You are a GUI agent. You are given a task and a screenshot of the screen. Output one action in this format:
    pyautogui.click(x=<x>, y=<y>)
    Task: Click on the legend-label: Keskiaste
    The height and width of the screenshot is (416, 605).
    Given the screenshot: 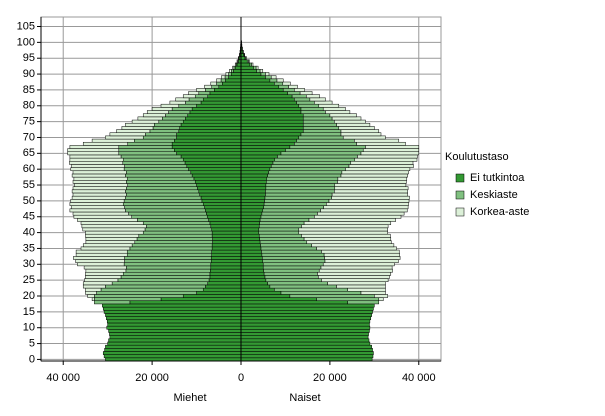 What is the action you would take?
    pyautogui.click(x=494, y=195)
    